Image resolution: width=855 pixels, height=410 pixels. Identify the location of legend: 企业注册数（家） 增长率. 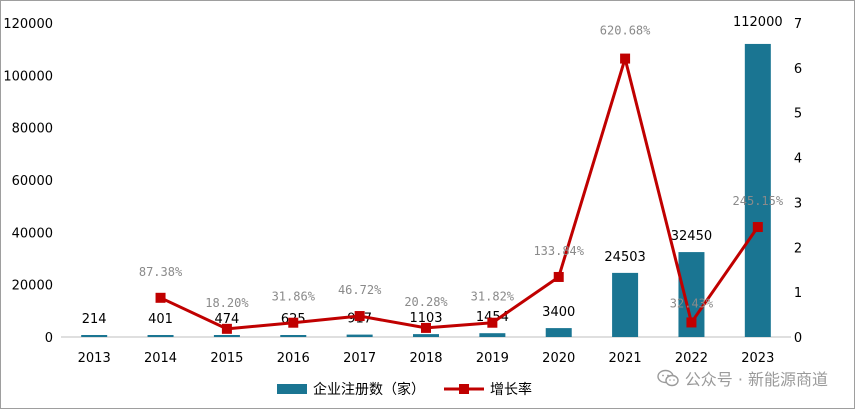
(404, 389).